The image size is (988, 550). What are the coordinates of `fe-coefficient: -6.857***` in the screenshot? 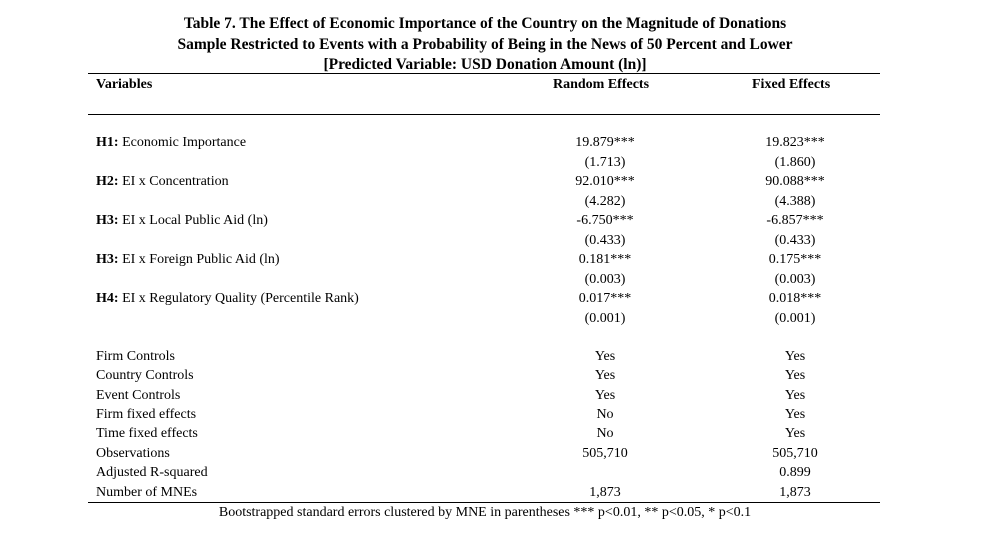 It's located at (795, 220).